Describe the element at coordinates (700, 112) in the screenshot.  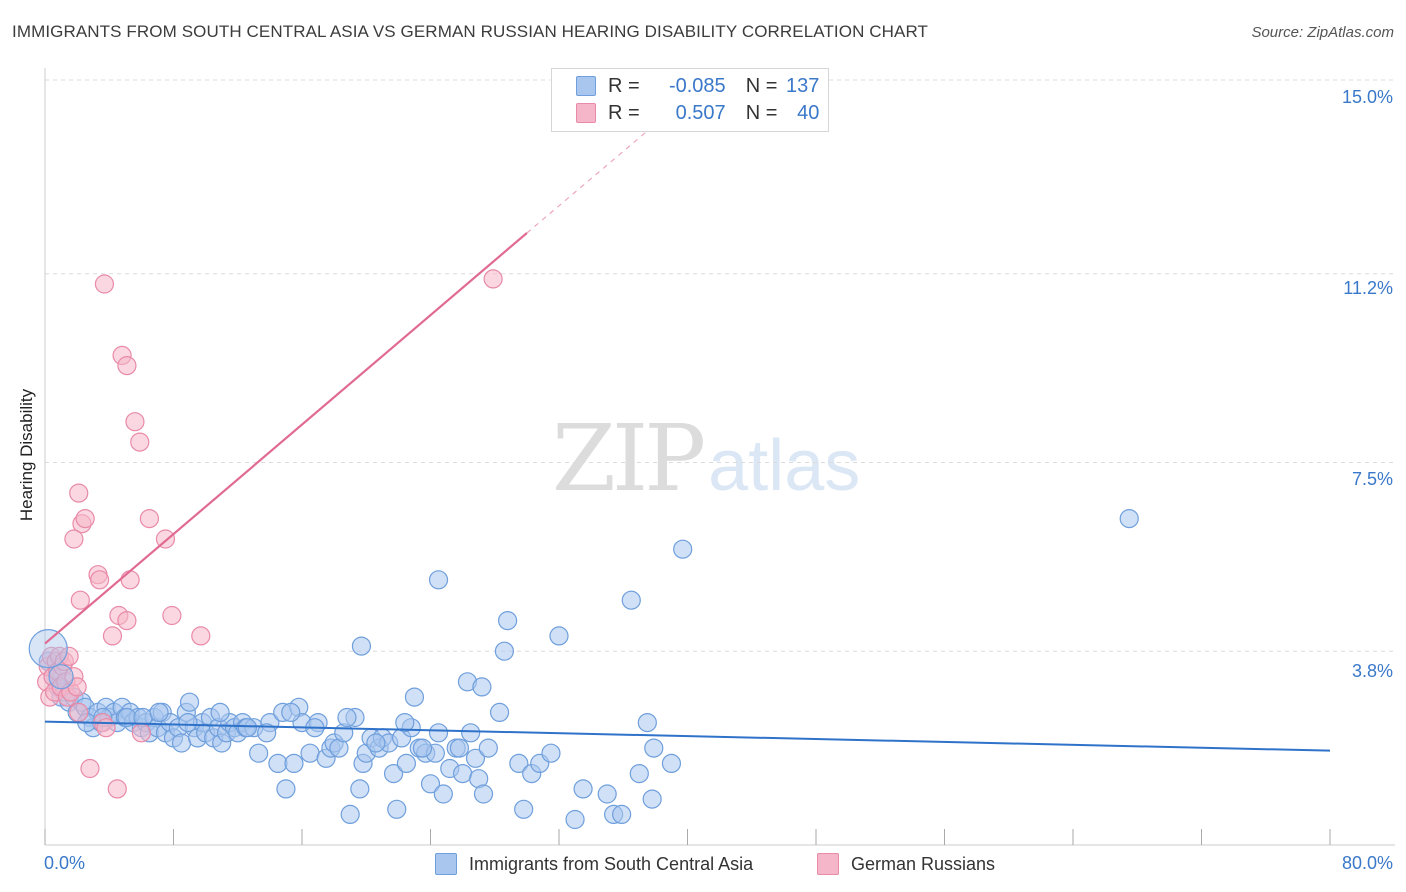
I see `legend-r-value: 0.507` at that location.